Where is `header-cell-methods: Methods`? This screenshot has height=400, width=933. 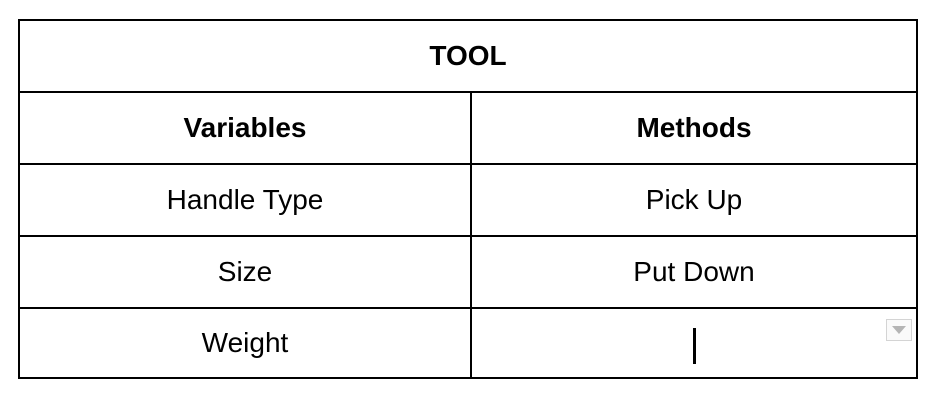 header-cell-methods: Methods is located at coordinates (694, 129).